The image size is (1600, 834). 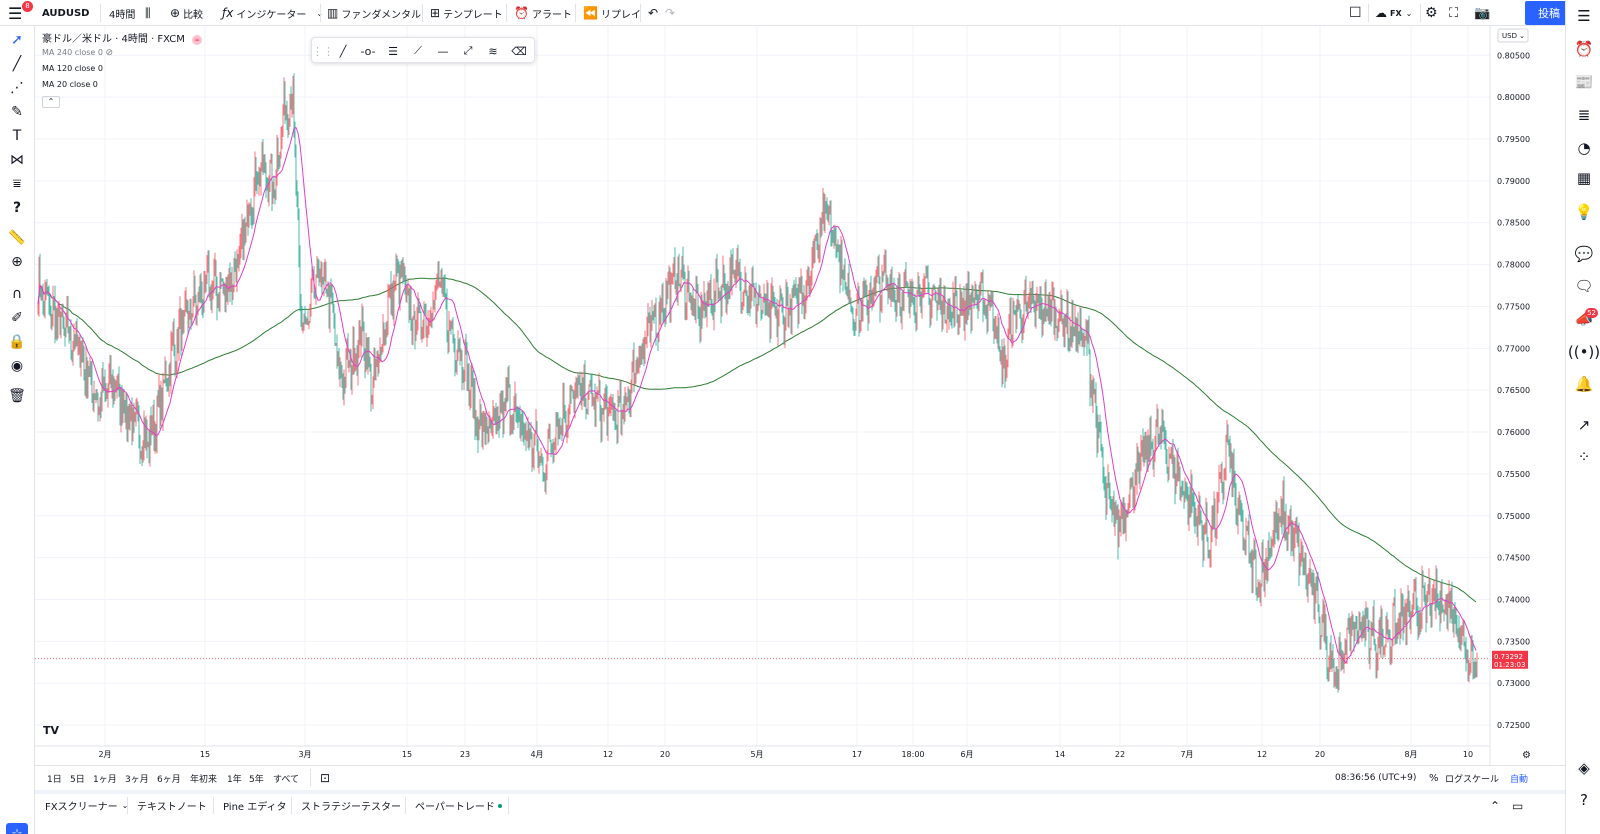 What do you see at coordinates (1513, 599) in the screenshot?
I see `price-label: 0.74000` at bounding box center [1513, 599].